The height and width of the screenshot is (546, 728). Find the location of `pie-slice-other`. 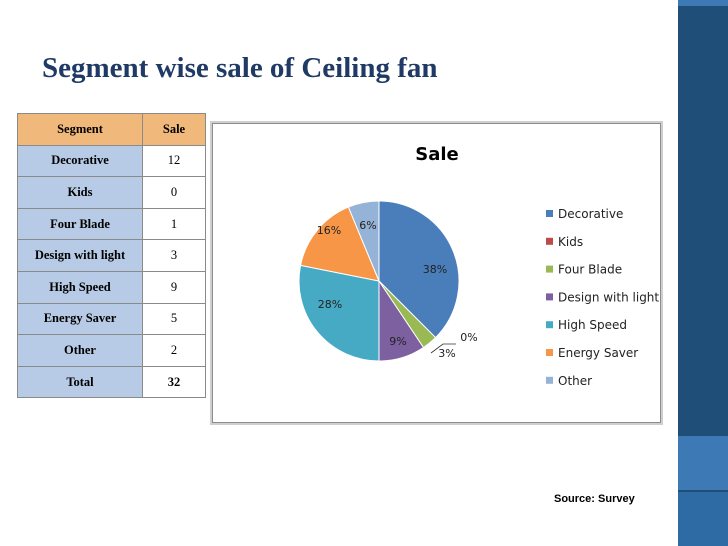

pie-slice-other is located at coordinates (363, 241).